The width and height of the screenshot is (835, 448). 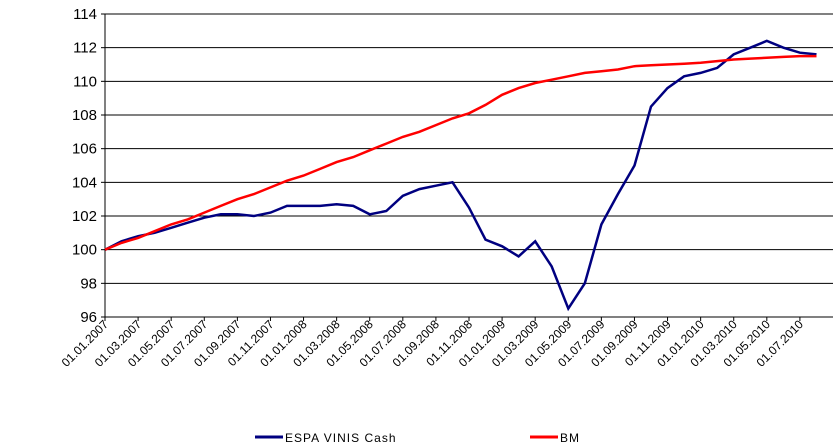 I want to click on legend-label: ESPA VINIS Cash, so click(x=341, y=438).